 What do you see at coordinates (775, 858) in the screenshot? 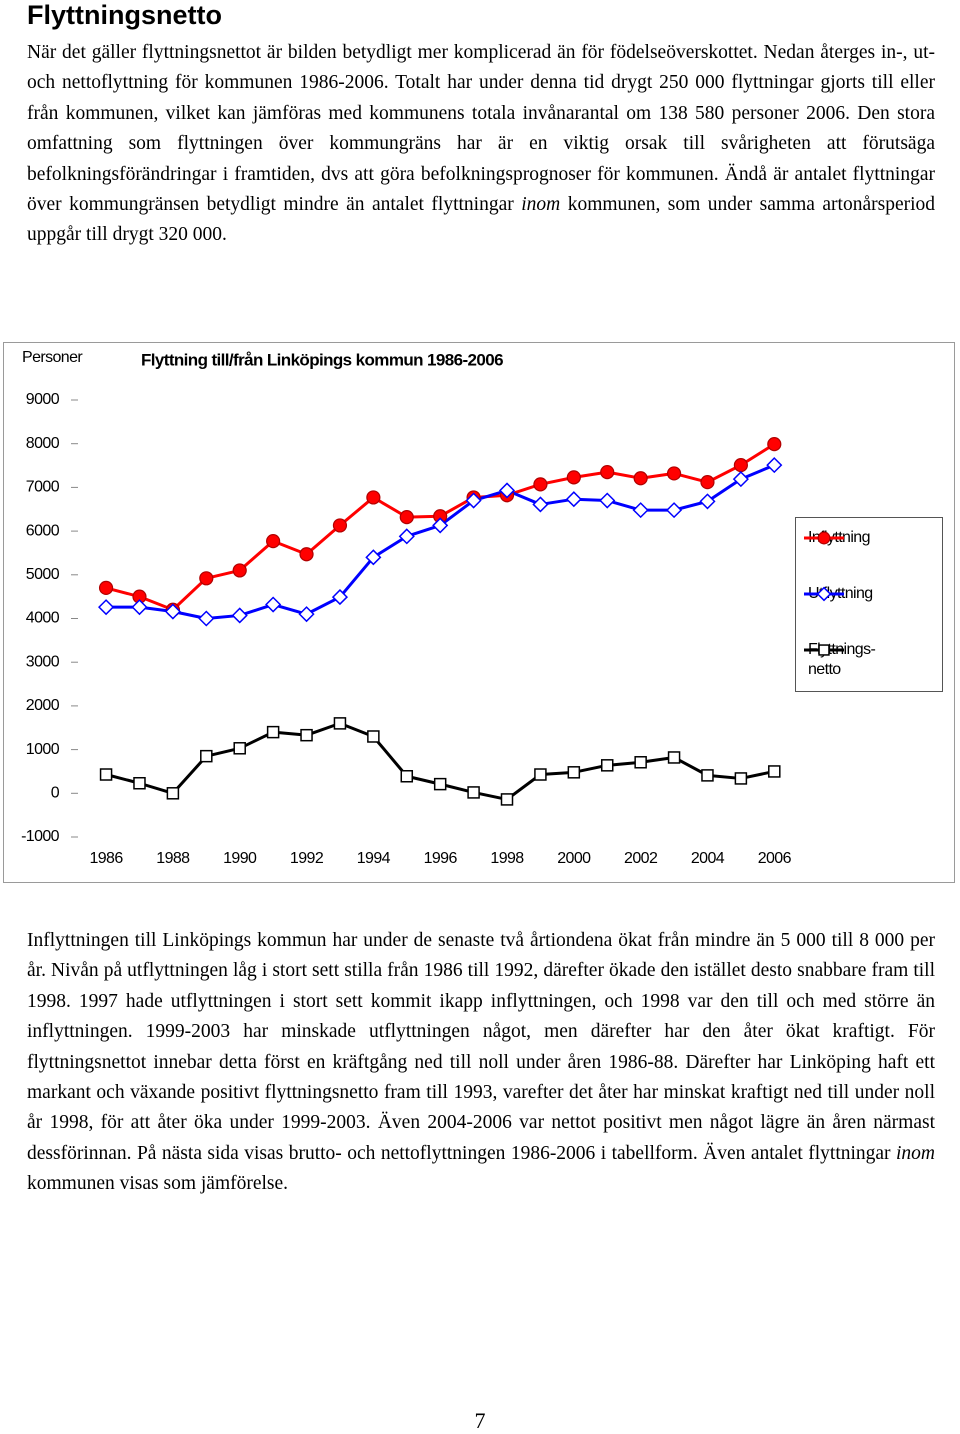
I see `x-tick-label: 2006` at bounding box center [775, 858].